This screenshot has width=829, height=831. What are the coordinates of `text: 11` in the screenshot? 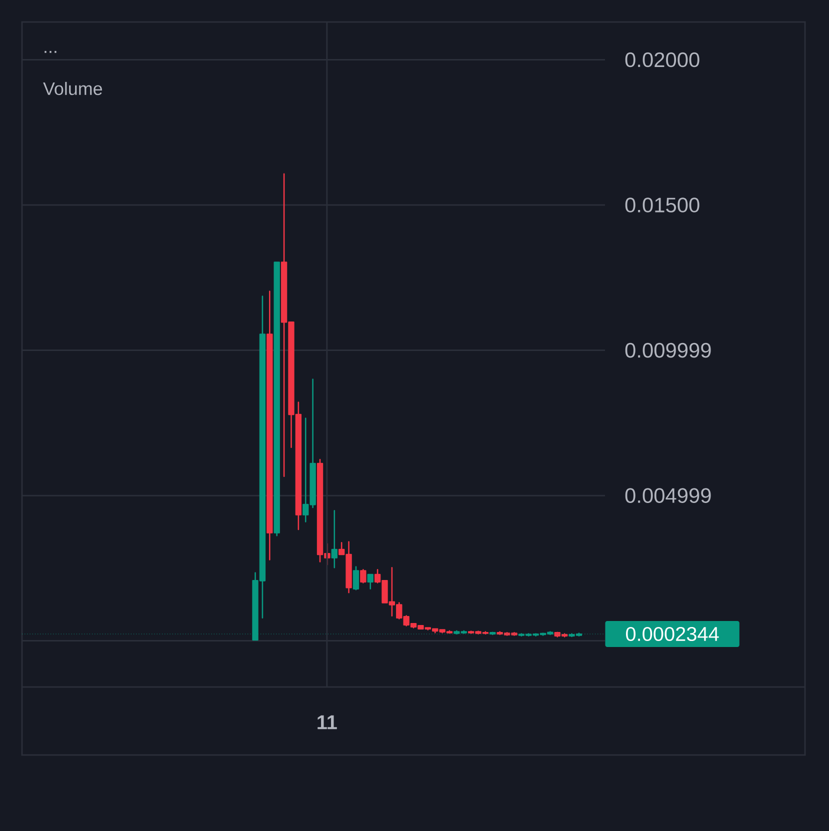 It's located at (327, 722).